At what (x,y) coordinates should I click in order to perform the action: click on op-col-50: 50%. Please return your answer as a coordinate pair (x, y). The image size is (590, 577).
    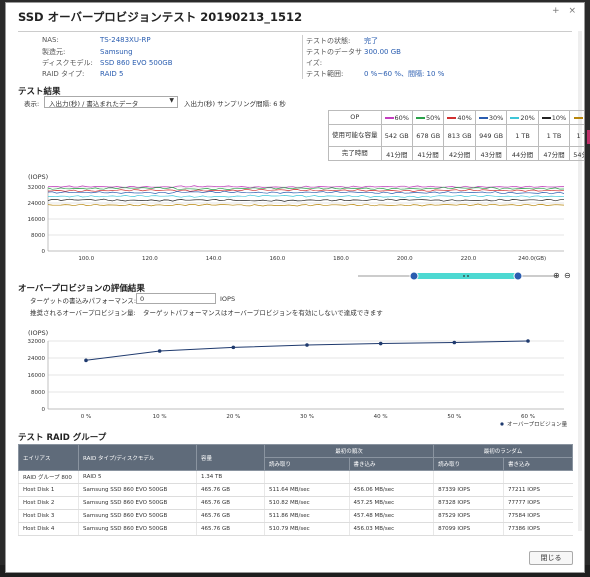
    Looking at the image, I should click on (428, 117).